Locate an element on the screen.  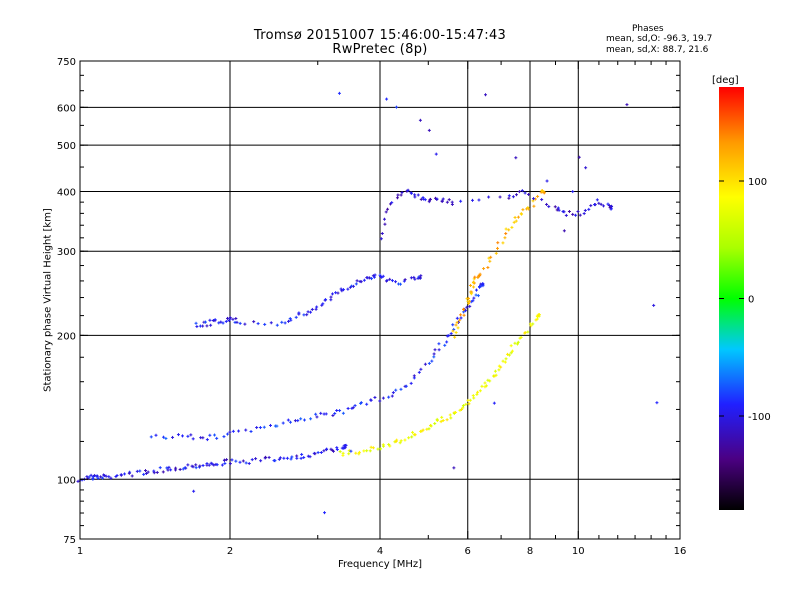
phase-annotation-x: mean, sd,X: 88.7, 21.6 is located at coordinates (657, 50).